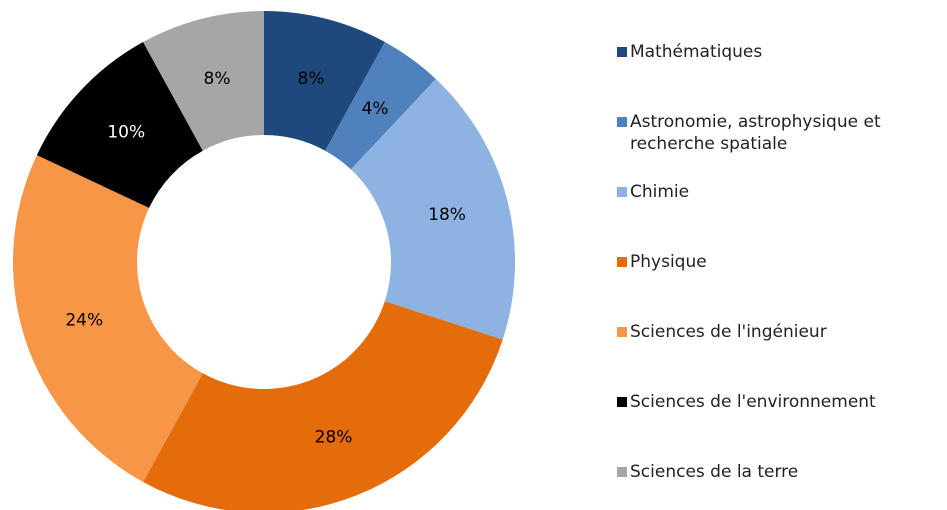 The width and height of the screenshot is (947, 510). I want to click on legend-label: Chimie, so click(660, 192).